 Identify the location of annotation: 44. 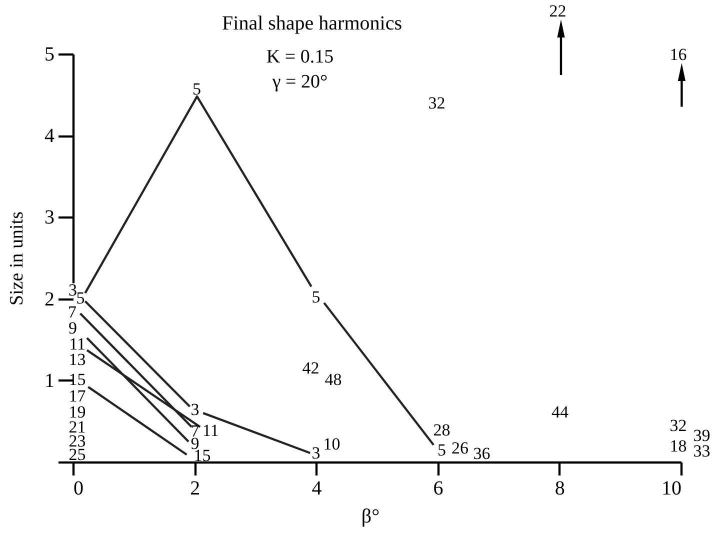
(560, 412).